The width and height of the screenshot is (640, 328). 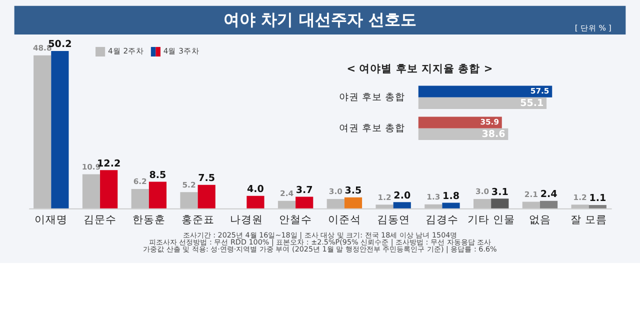 I want to click on data-label: 1.8, so click(x=451, y=196).